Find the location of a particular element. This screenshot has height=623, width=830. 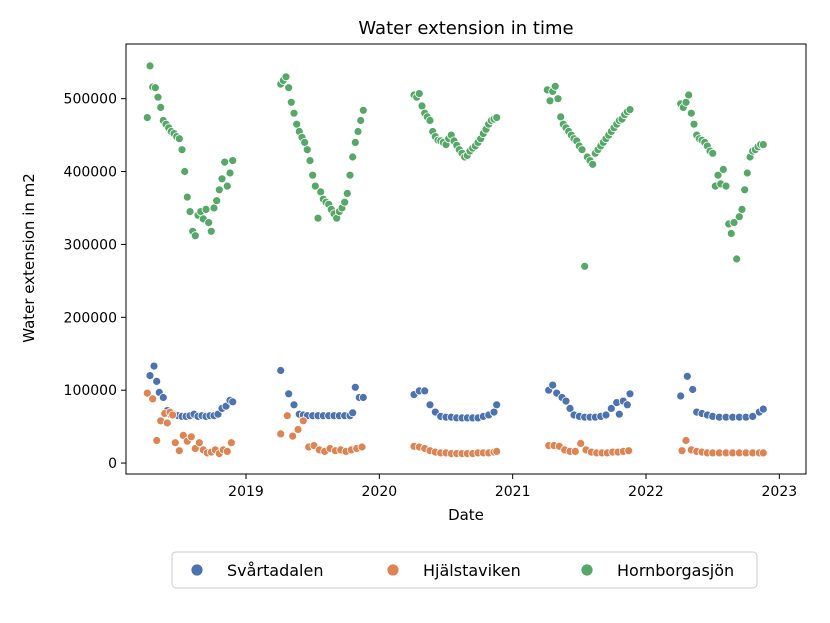

x-tick-label: 2022 is located at coordinates (646, 492).